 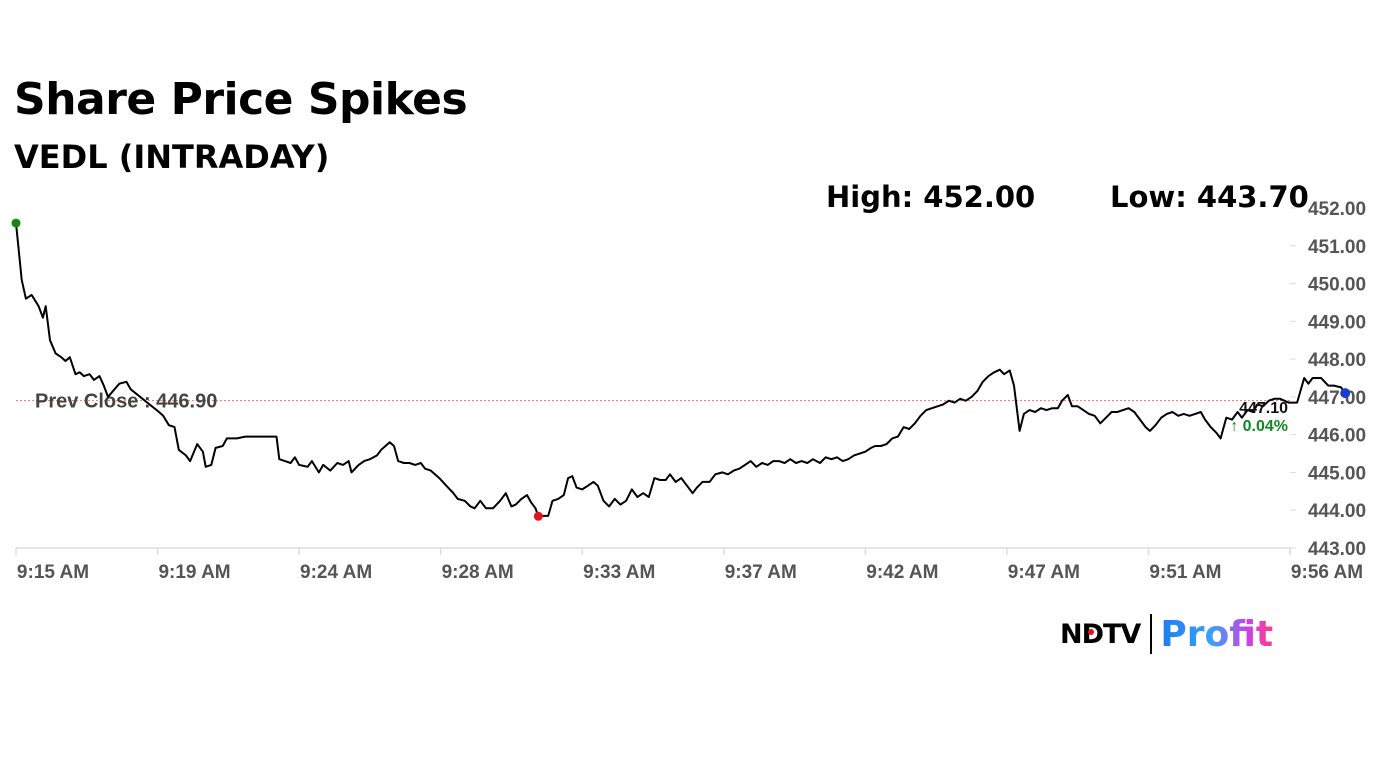 What do you see at coordinates (16, 223) in the screenshot?
I see `high-point-marker` at bounding box center [16, 223].